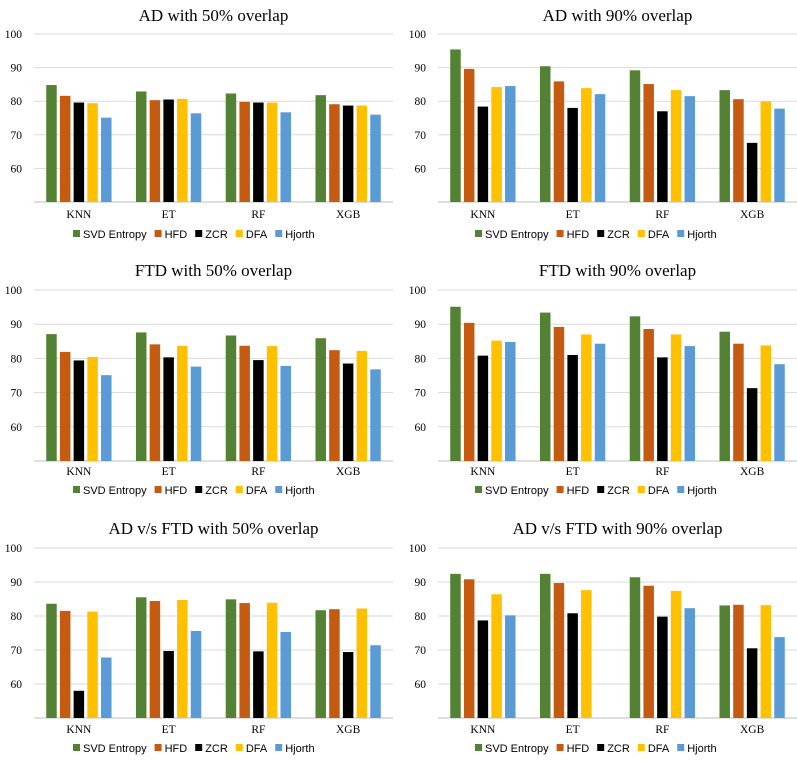 Image resolution: width=797 pixels, height=765 pixels. I want to click on bar-hjorth-et, so click(600, 148).